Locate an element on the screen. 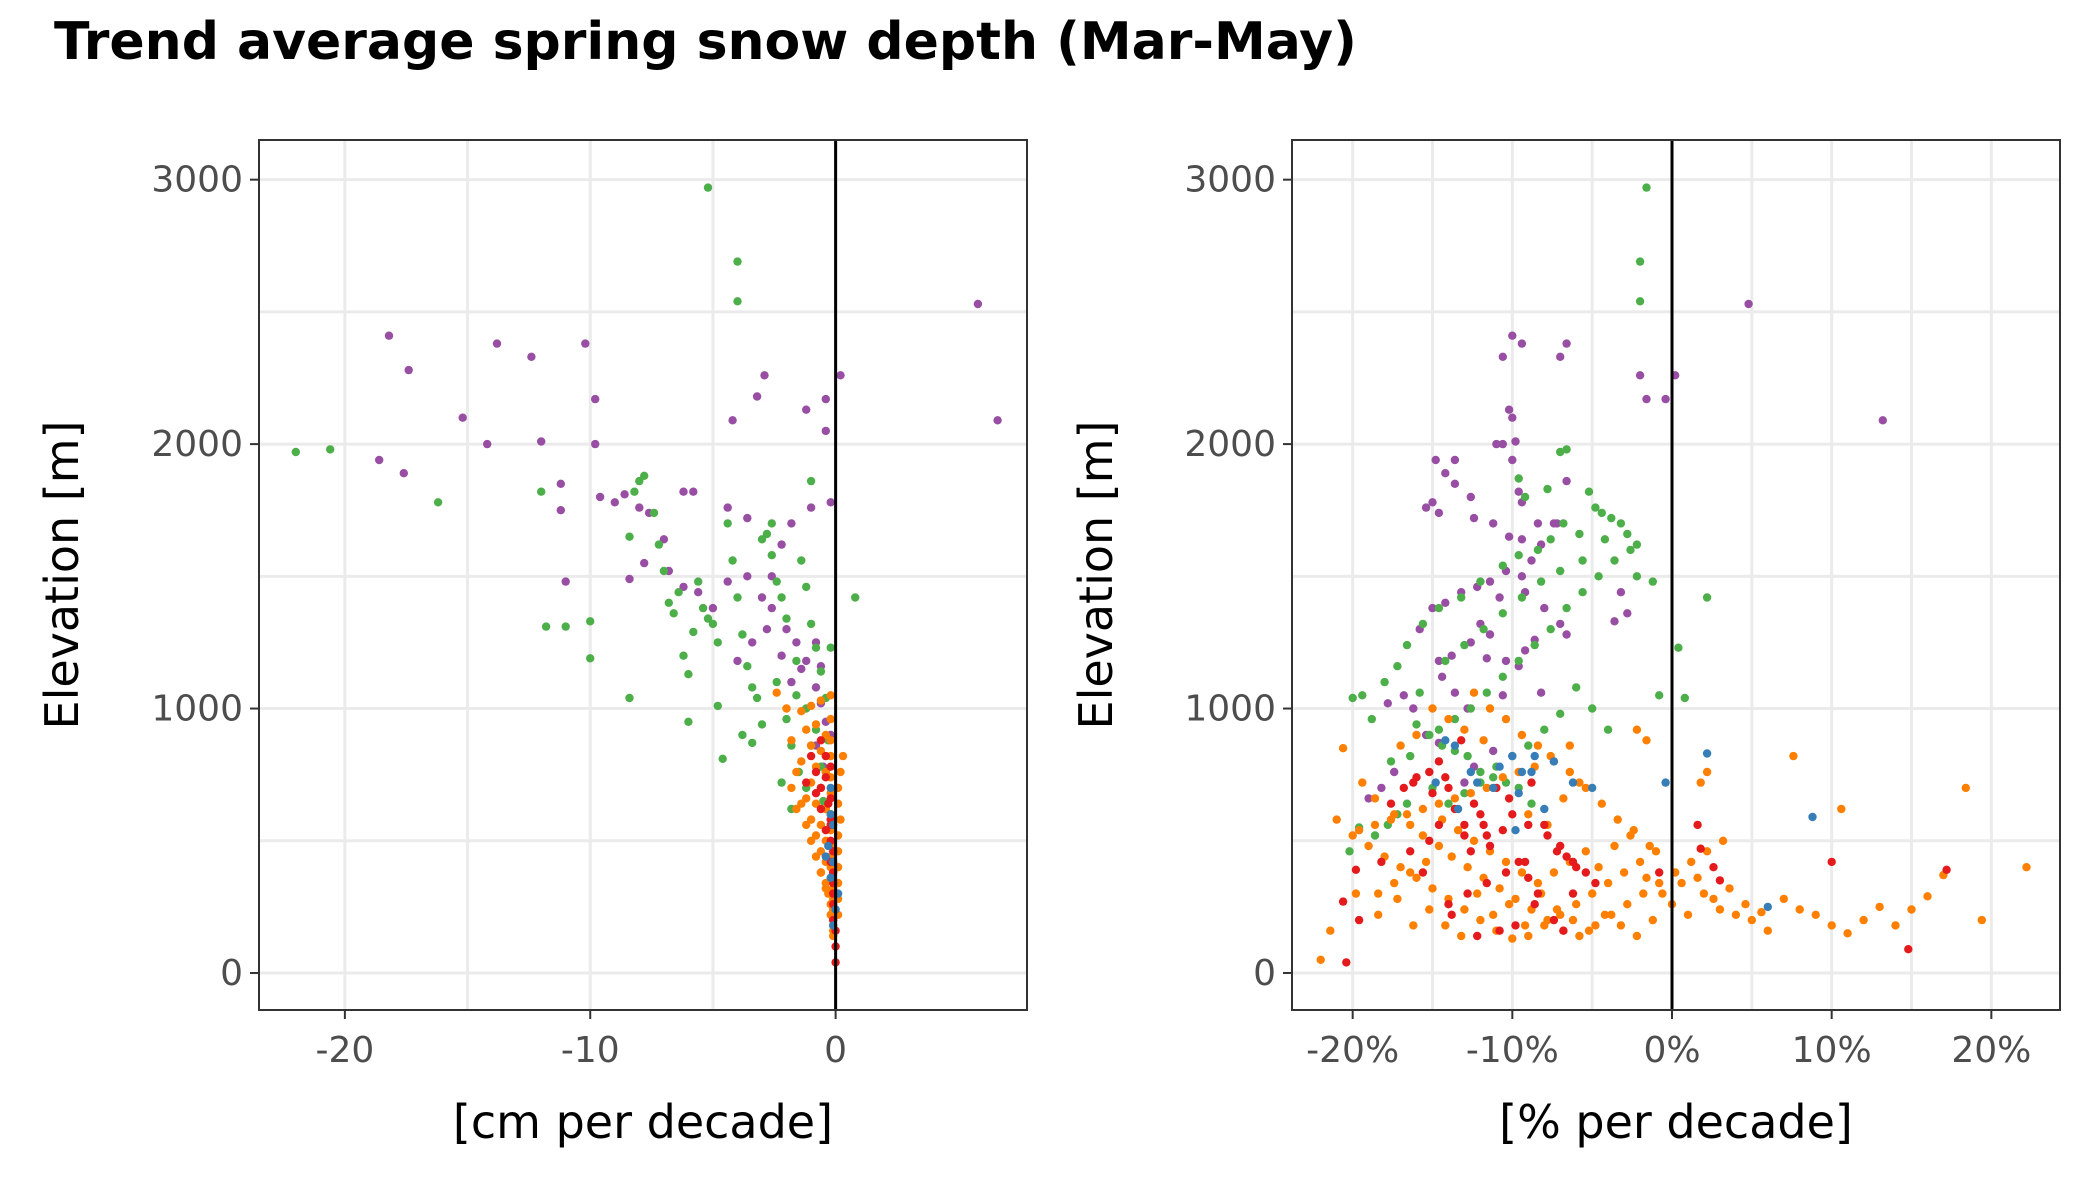 The height and width of the screenshot is (1200, 2100). x-tick-label: -10% is located at coordinates (1512, 1050).